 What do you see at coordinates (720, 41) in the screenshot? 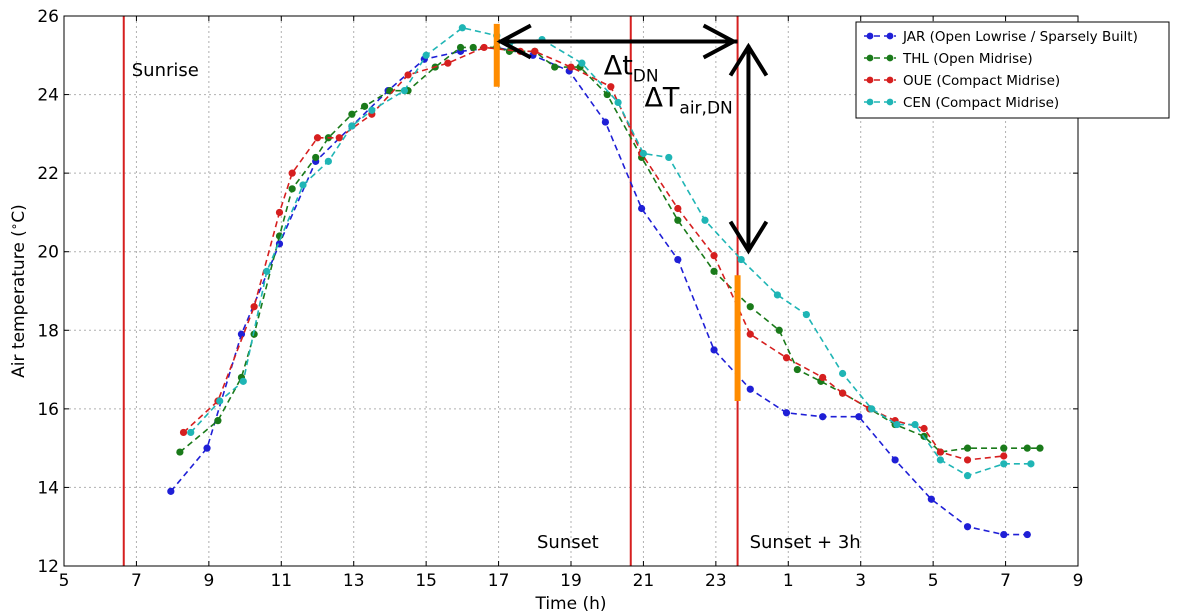
I see `delta-t-arrowhead-right` at bounding box center [720, 41].